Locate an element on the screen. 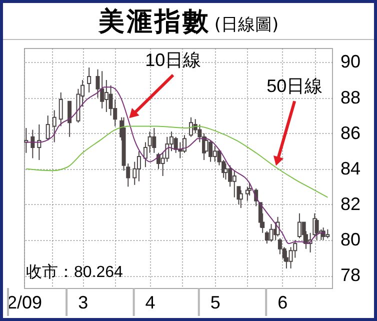 Image resolution: width=377 pixels, height=321 pixels. chart-title: 美滙指數 is located at coordinates (154, 22).